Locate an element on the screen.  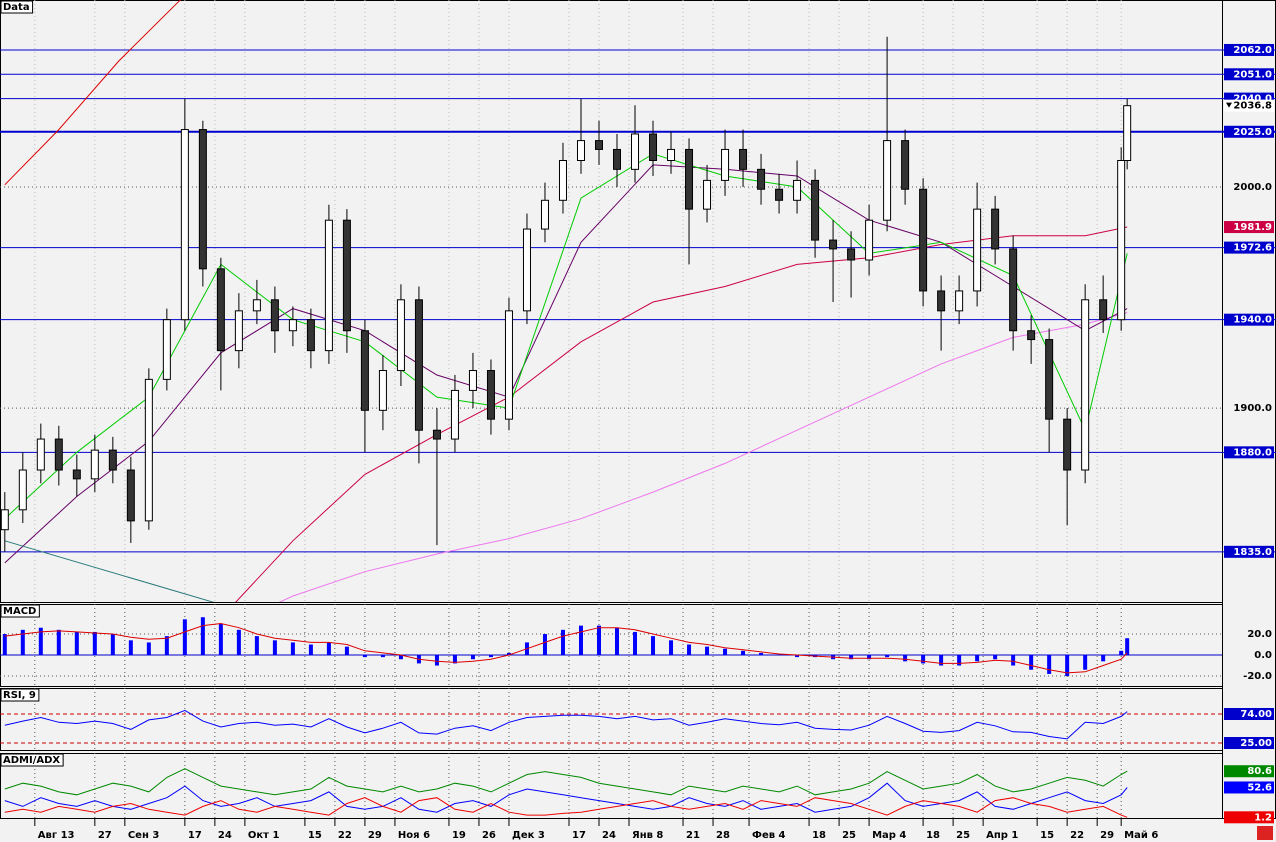
corner-icon is located at coordinates (1265, 833).